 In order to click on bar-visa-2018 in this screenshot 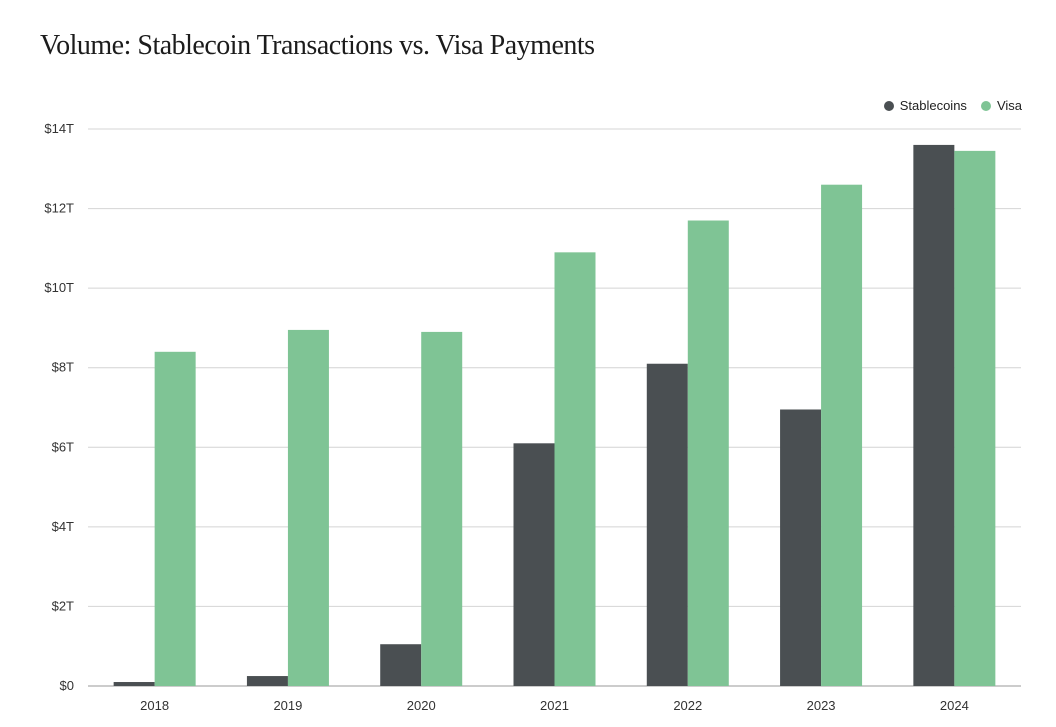, I will do `click(175, 518)`.